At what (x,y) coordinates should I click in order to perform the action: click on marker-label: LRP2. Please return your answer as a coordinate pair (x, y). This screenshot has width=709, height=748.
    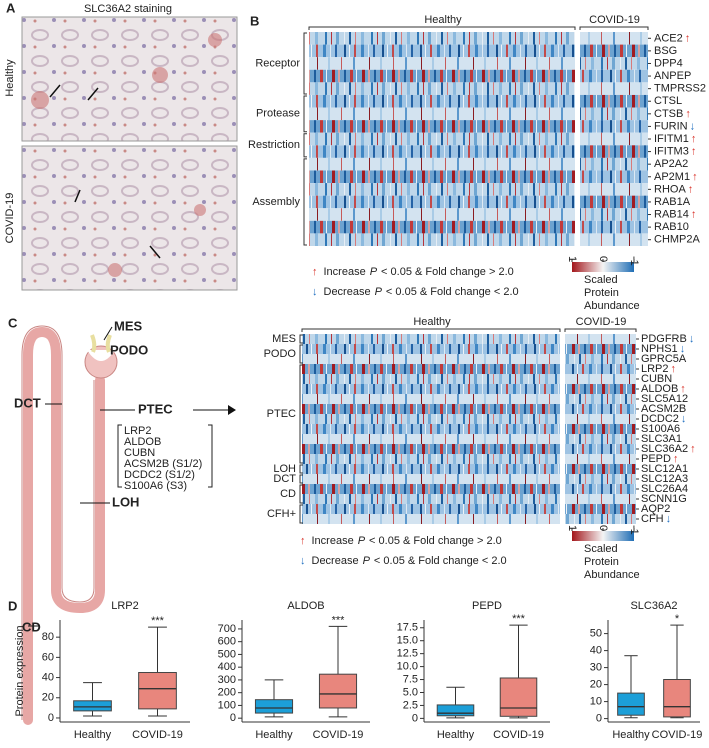
    Looking at the image, I should click on (138, 431).